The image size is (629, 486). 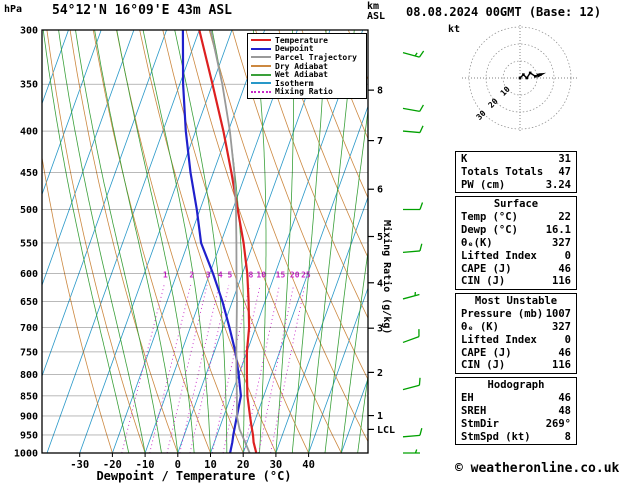 I want to click on stat-value: 116, so click(x=561, y=365).